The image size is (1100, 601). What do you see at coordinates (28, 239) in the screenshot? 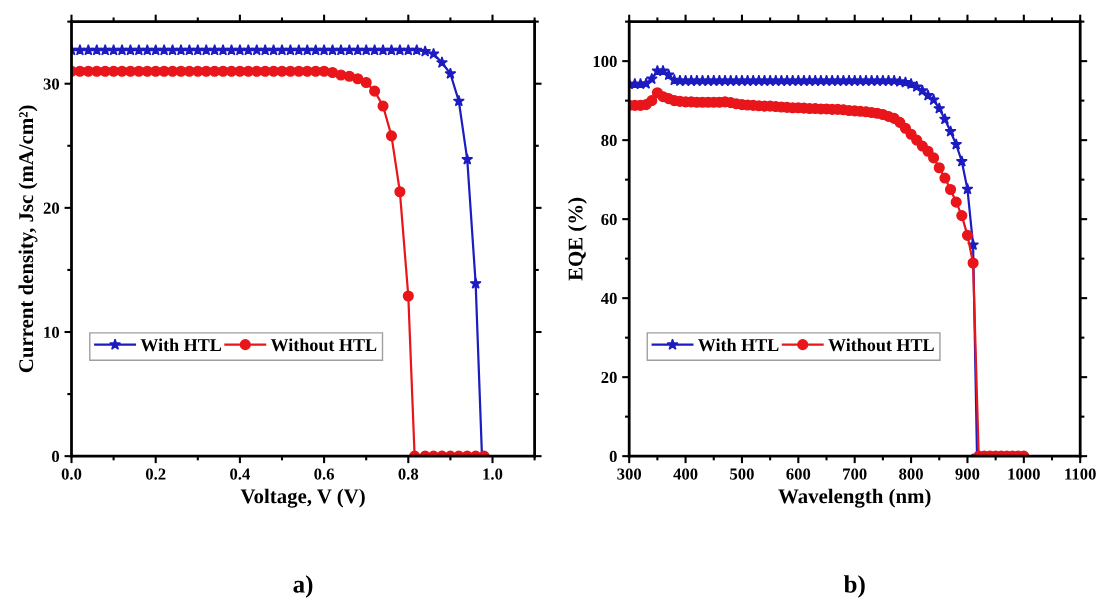
I see `y-axis-title: Current density, Jsc (mA/cm²)` at bounding box center [28, 239].